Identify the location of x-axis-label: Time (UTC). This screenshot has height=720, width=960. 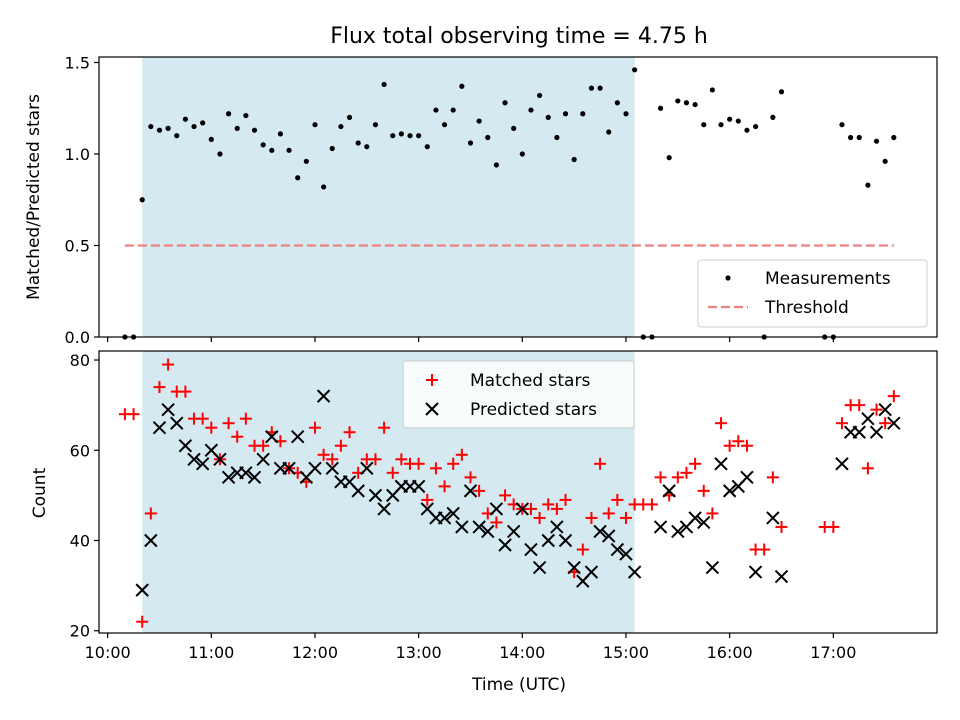
(518, 685).